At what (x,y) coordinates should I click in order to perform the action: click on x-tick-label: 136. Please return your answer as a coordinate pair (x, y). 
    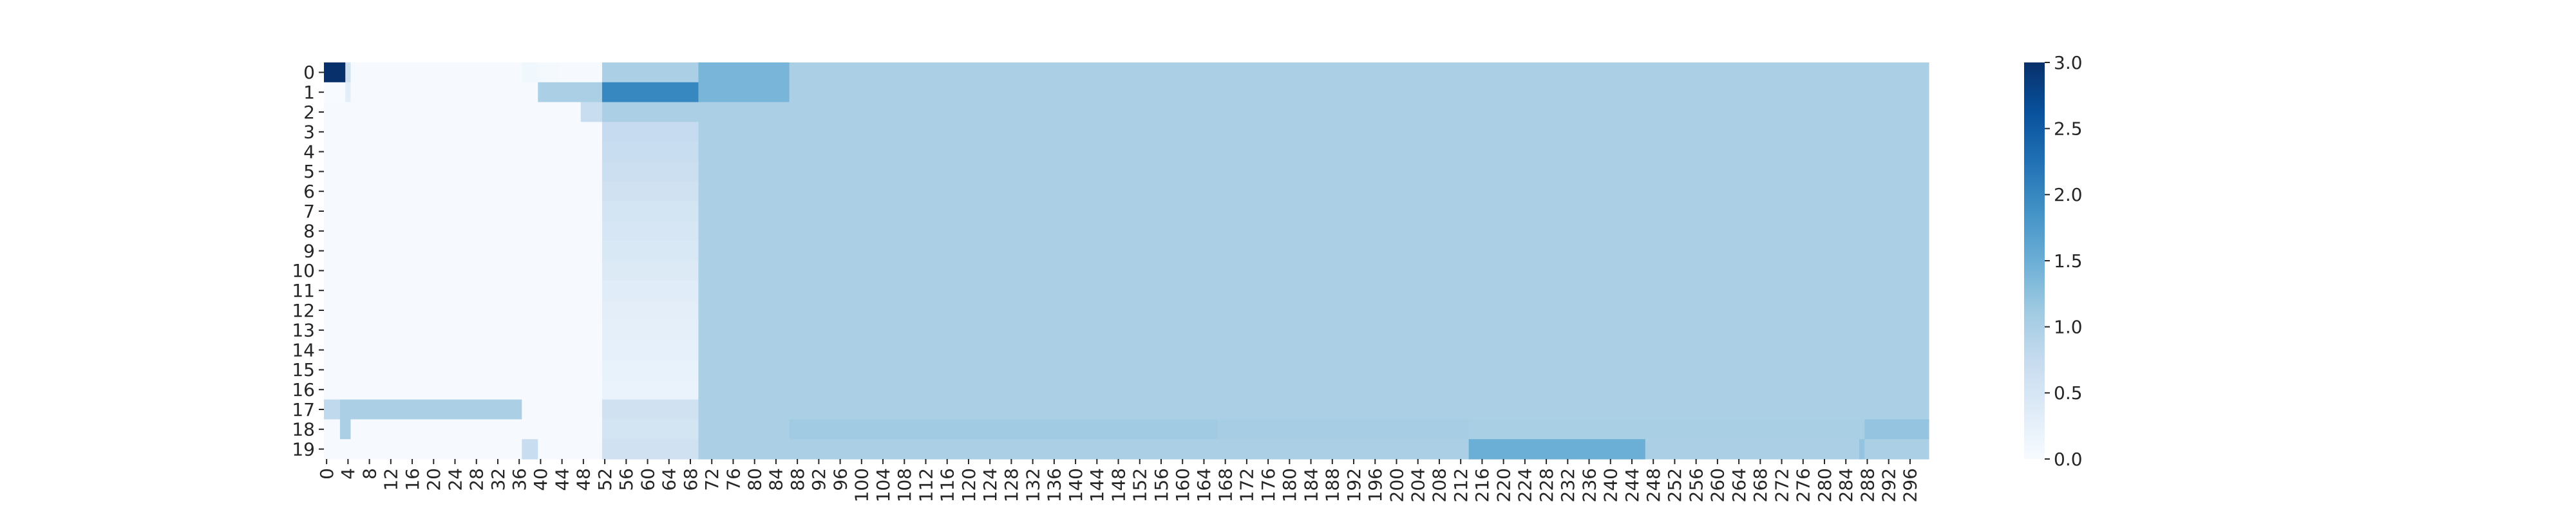
    Looking at the image, I should click on (1054, 485).